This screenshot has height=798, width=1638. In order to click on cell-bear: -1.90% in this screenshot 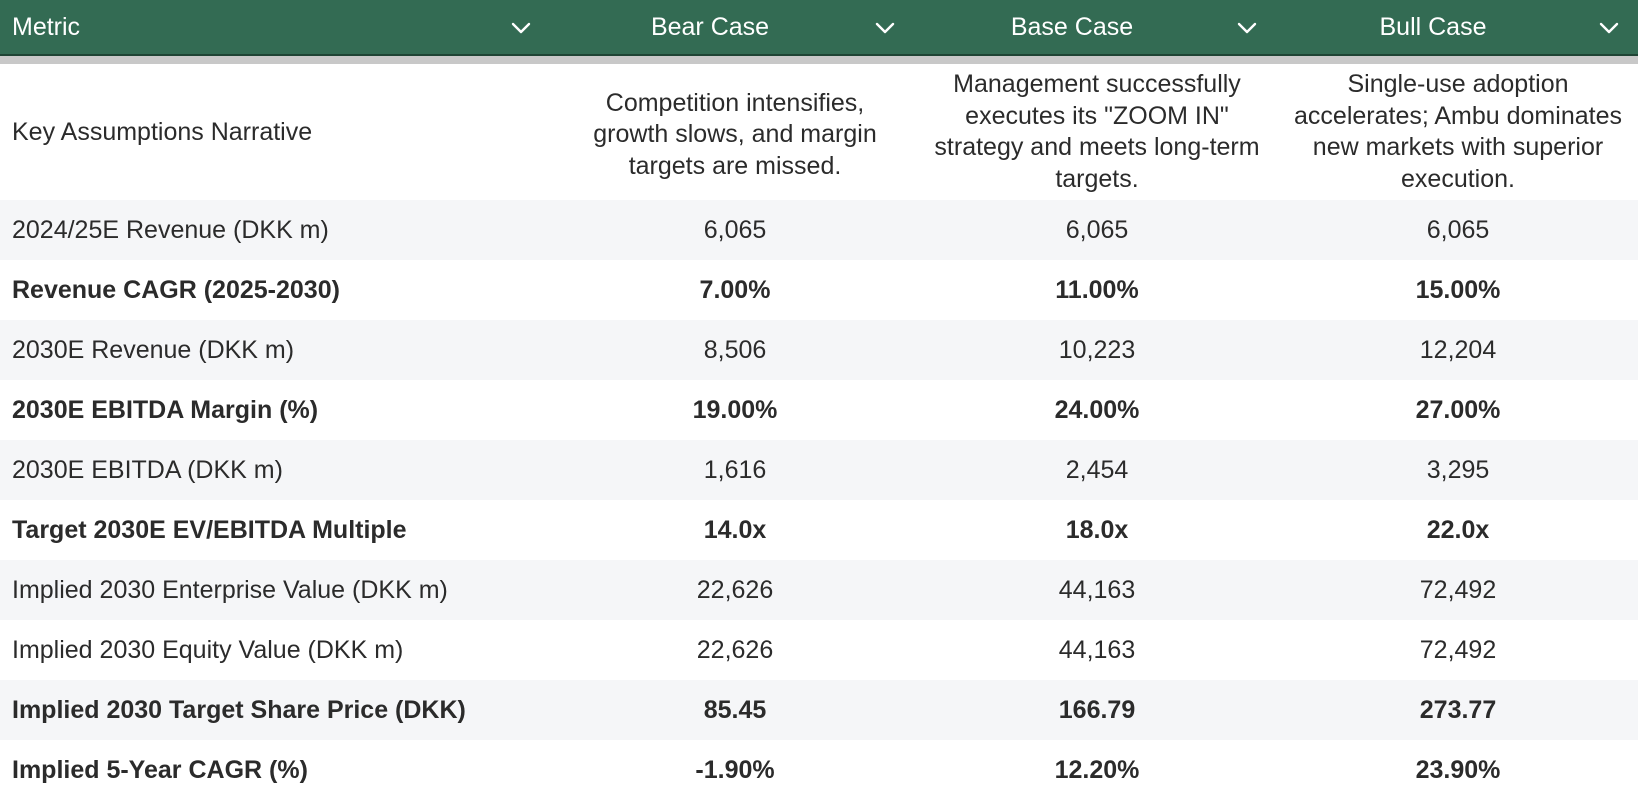, I will do `click(735, 769)`.